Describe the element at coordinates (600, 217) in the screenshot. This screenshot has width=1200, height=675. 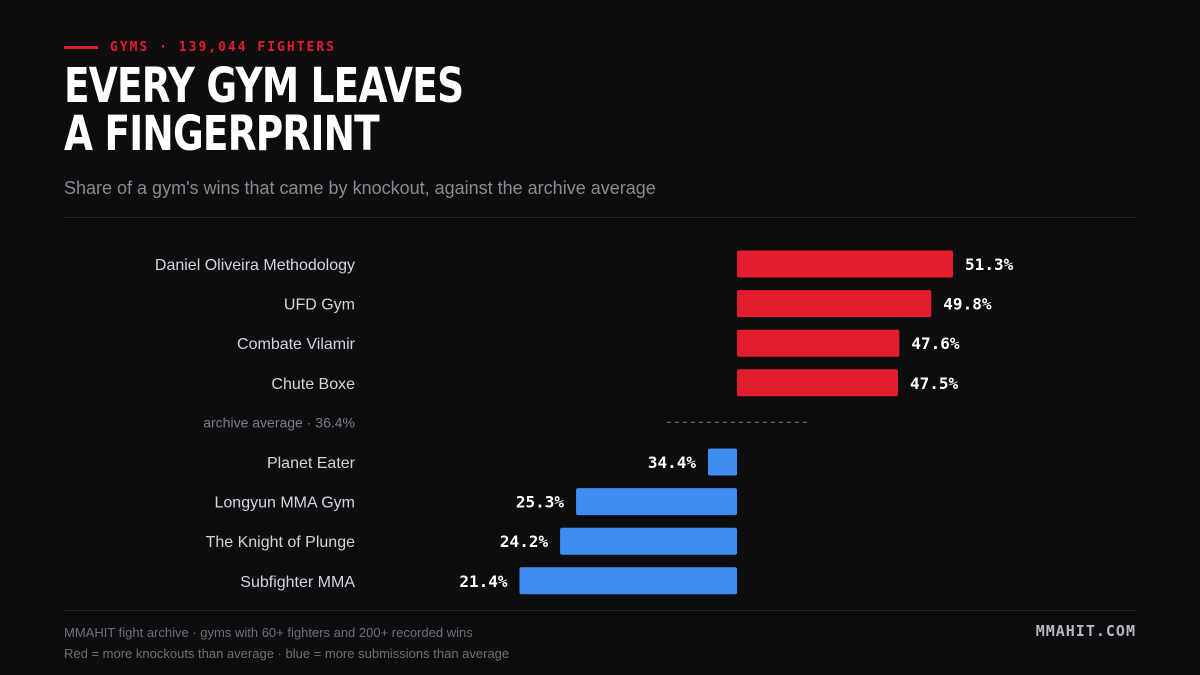
I see `header-divider` at that location.